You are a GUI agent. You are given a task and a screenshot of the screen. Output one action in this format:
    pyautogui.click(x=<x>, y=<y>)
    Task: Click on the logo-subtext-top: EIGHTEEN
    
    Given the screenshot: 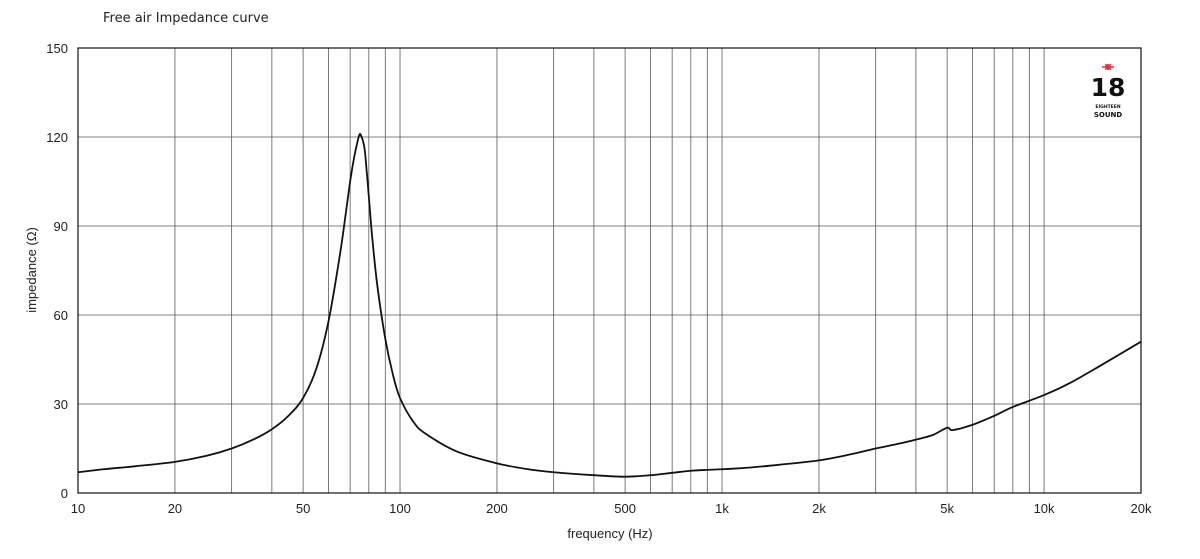 What is the action you would take?
    pyautogui.click(x=1107, y=107)
    